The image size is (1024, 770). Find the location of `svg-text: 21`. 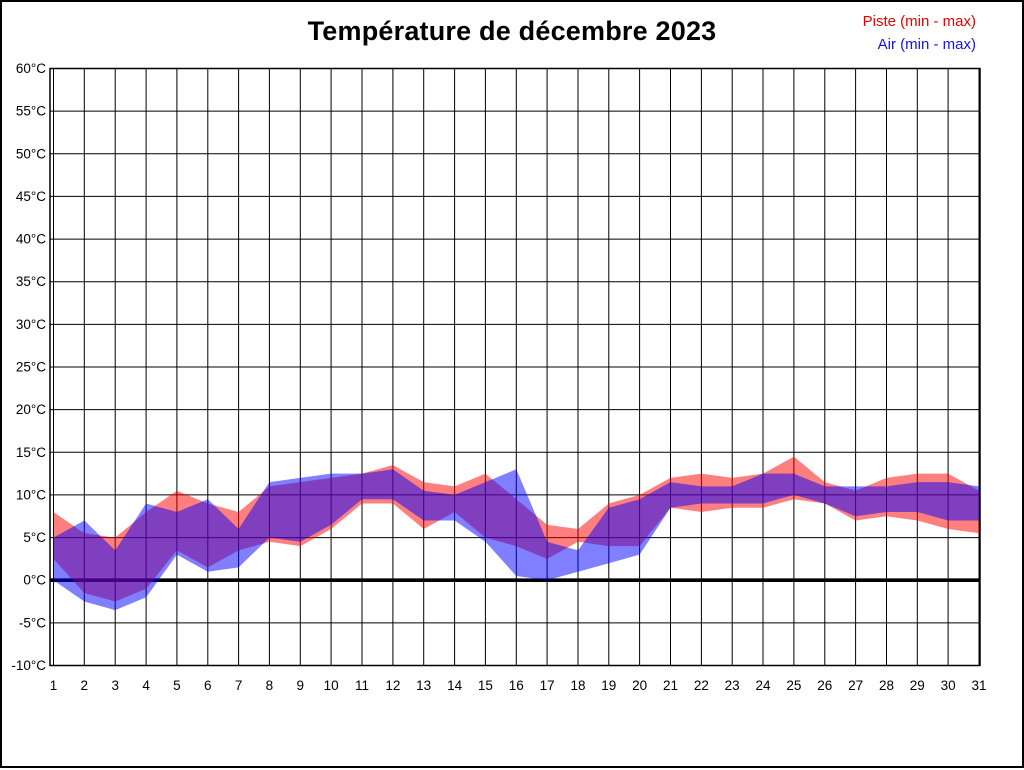

svg-text: 21 is located at coordinates (670, 685).